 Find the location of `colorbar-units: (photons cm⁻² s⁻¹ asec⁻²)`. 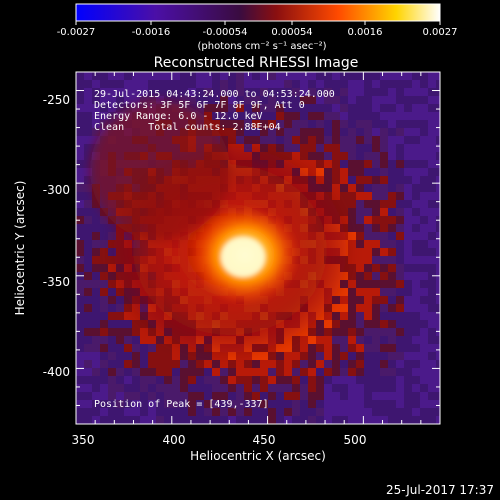

colorbar-units: (photons cm⁻² s⁻¹ asec⁻²) is located at coordinates (261, 46).